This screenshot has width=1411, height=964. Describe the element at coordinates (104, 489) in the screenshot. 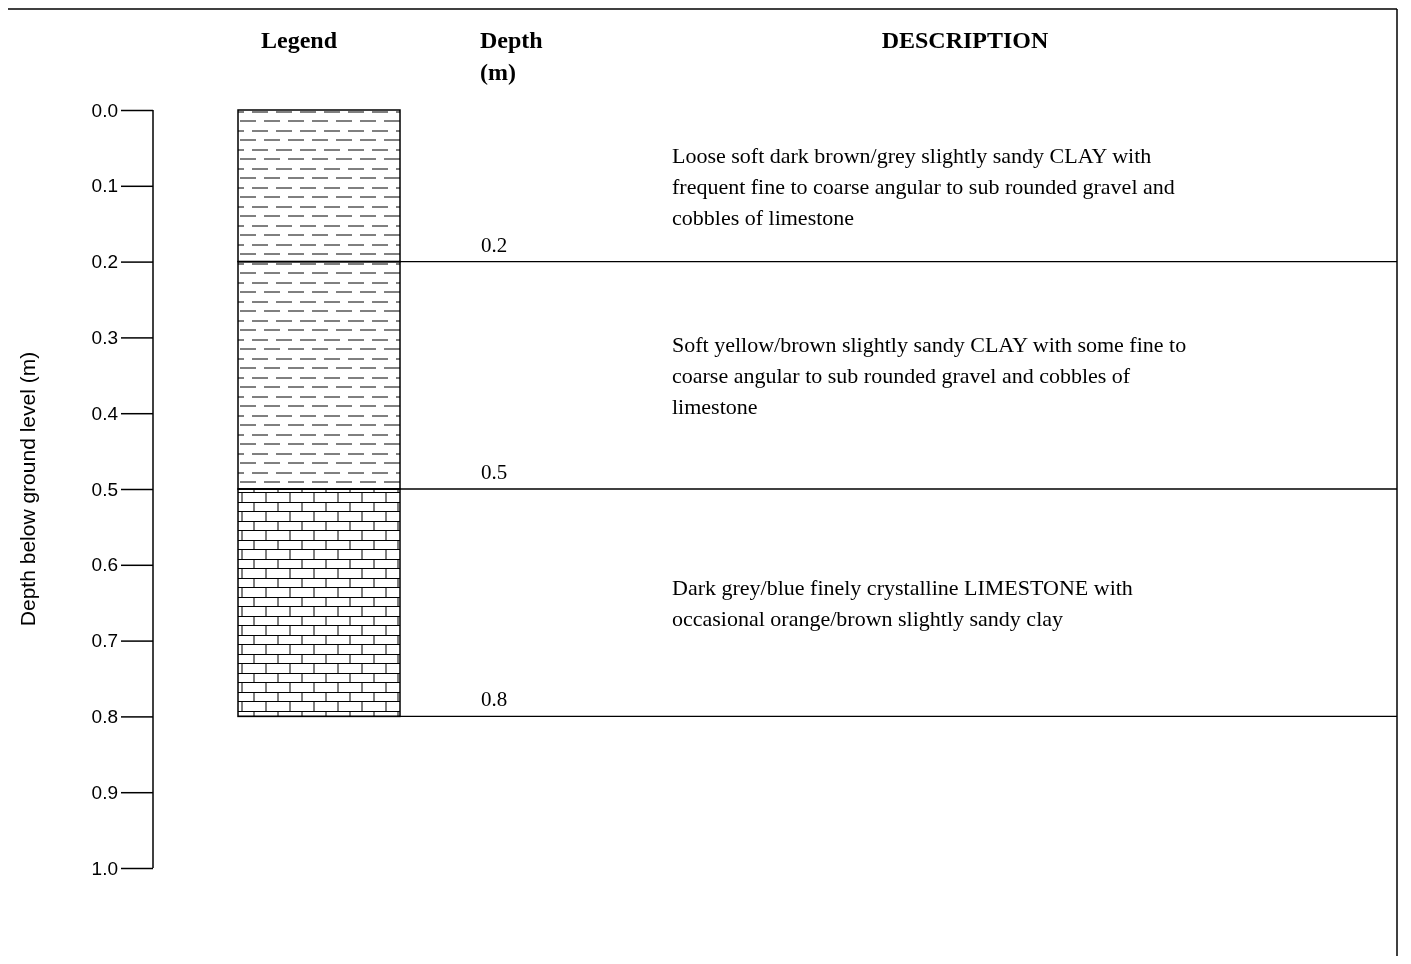

I see `y-tick-label: 0.5` at that location.